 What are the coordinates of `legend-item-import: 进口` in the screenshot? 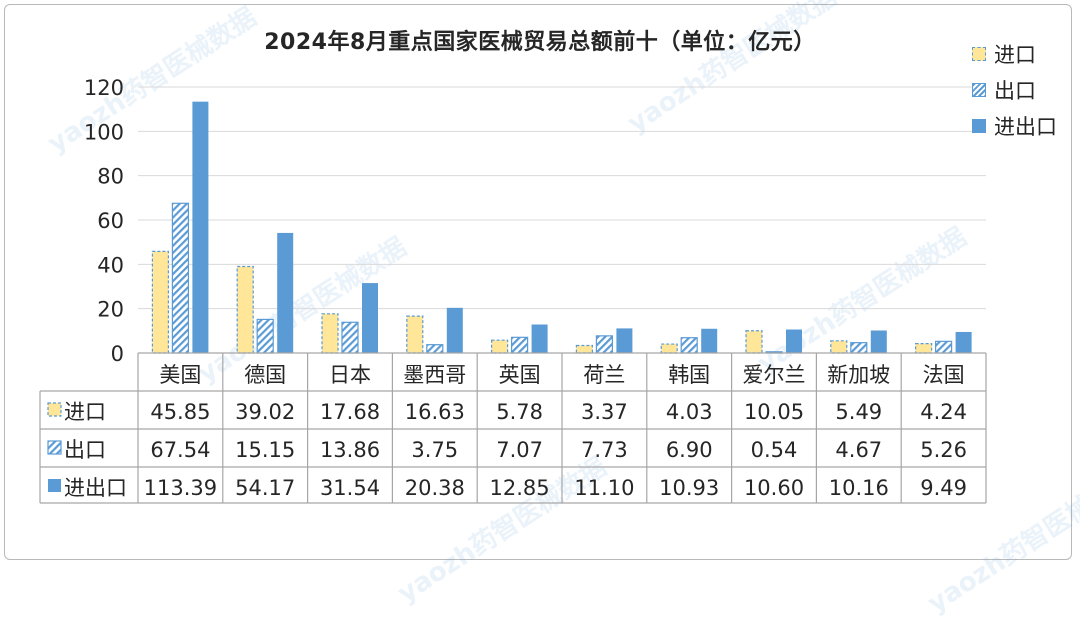 It's located at (1014, 54).